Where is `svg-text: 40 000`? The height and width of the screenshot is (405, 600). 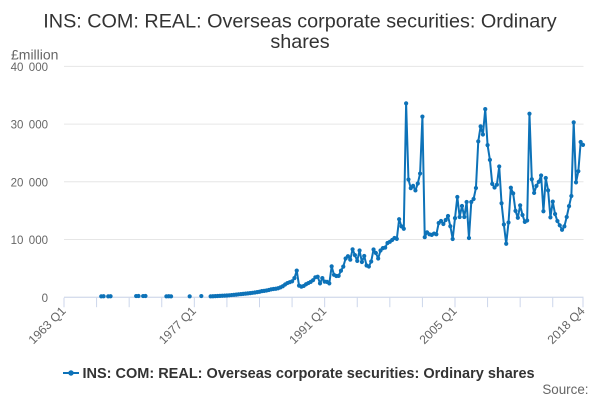 svg-text: 40 000 is located at coordinates (29, 68).